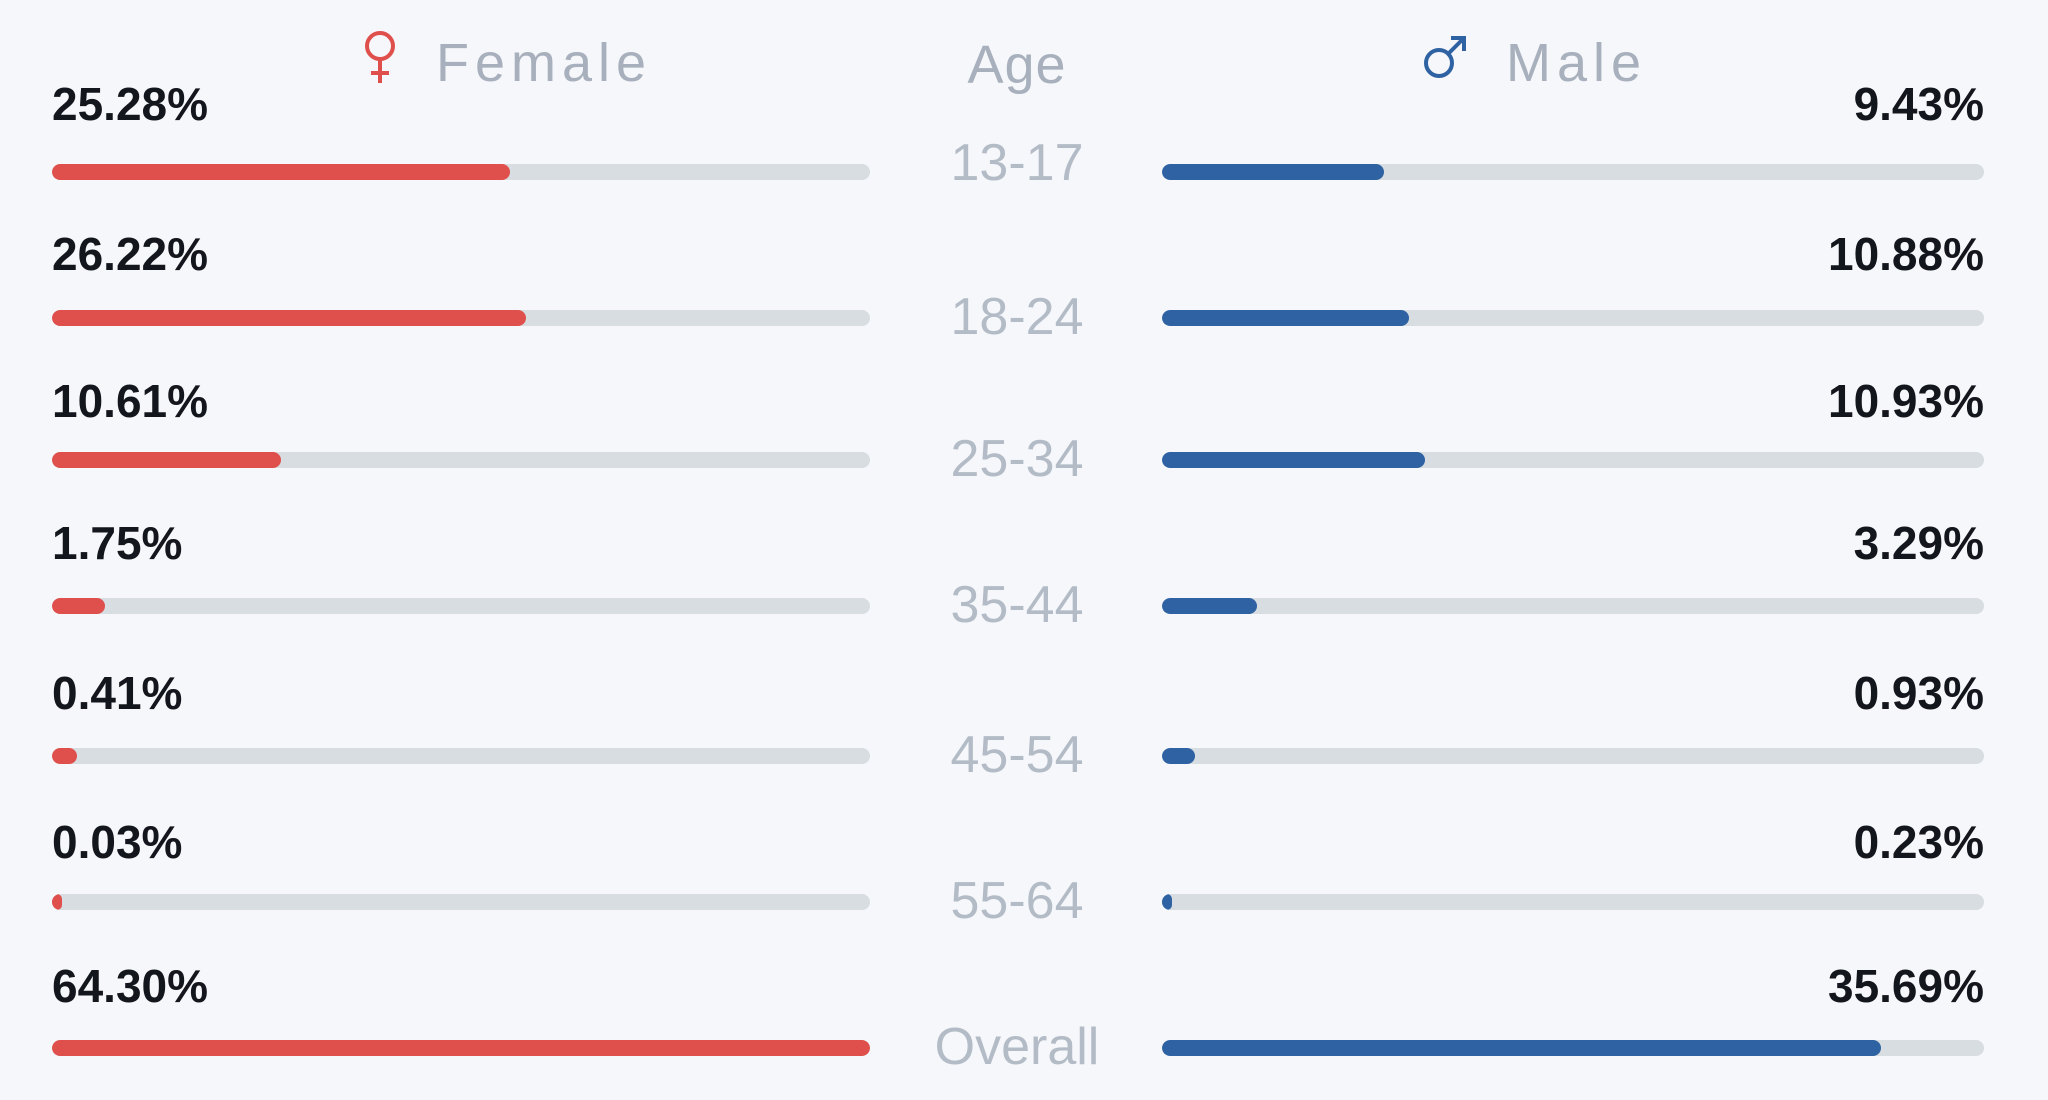  I want to click on age-label-45-54: 45-54, so click(1017, 755).